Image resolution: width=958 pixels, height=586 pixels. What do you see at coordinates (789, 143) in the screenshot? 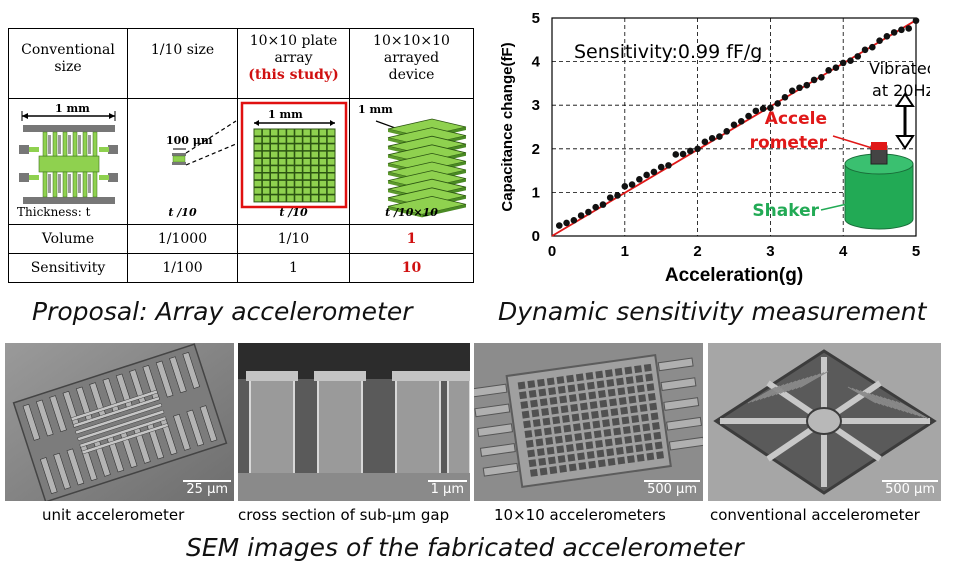
I see `accelerometer-label: rometer` at bounding box center [789, 143].